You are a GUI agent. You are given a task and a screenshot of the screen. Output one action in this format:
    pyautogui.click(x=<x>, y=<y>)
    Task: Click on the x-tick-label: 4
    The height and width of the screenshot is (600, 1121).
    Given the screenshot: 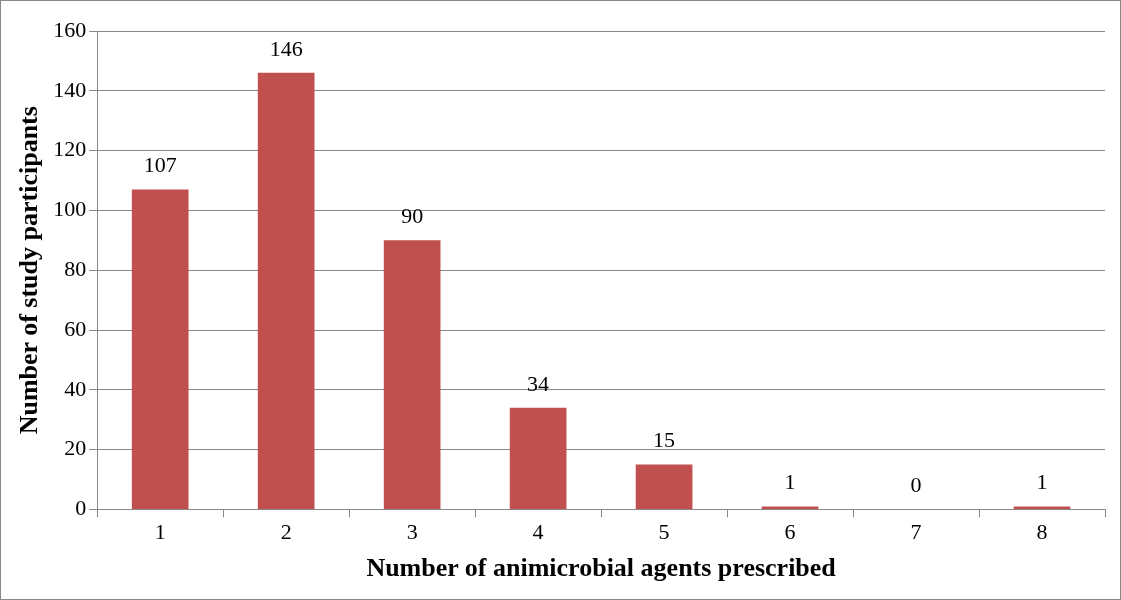 What is the action you would take?
    pyautogui.click(x=538, y=532)
    